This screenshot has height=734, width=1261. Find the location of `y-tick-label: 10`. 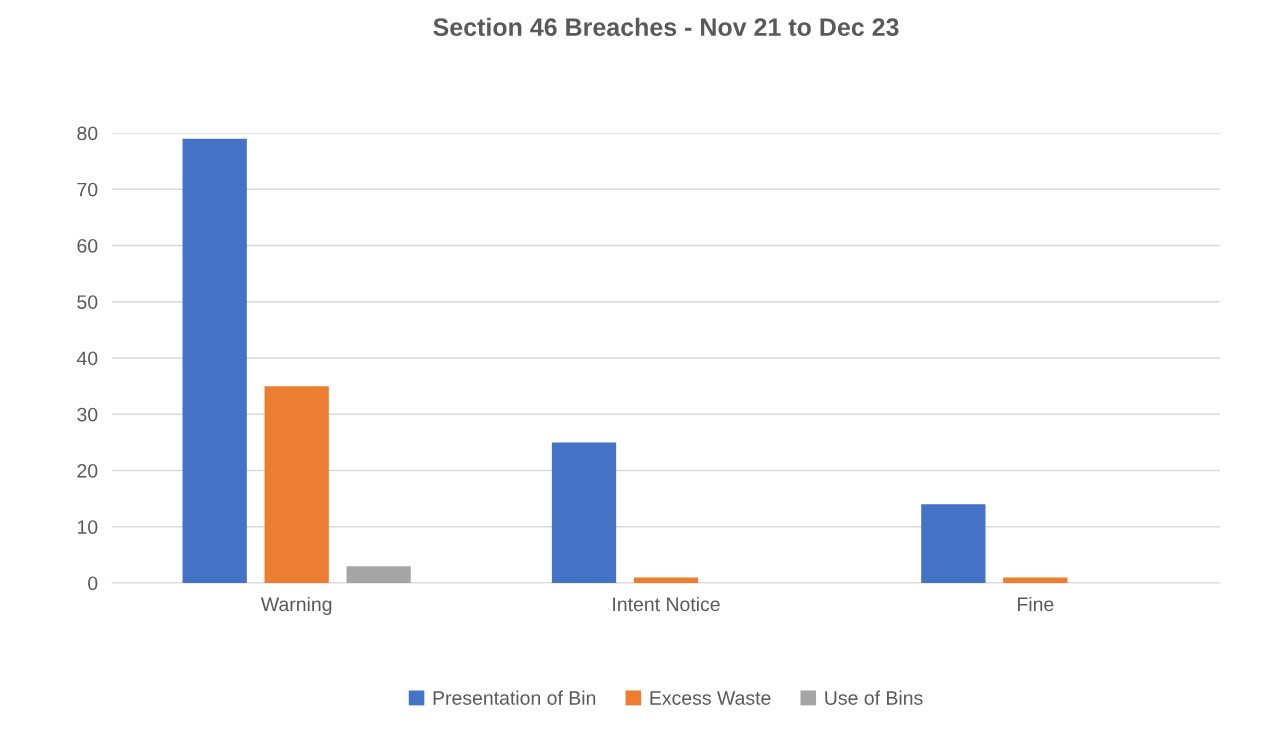

y-tick-label: 10 is located at coordinates (87, 527).